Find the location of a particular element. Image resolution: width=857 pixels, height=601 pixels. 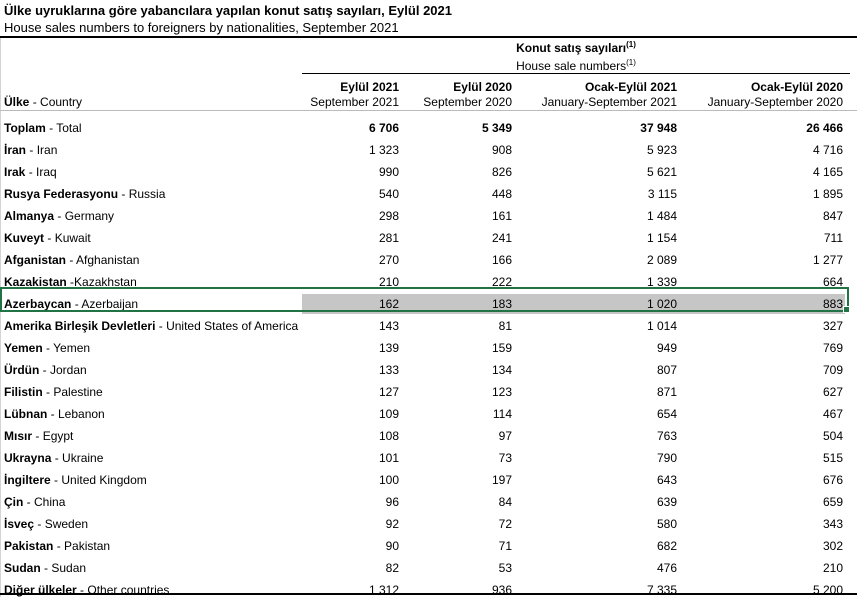

value-cell: 4 716 is located at coordinates (827, 150).